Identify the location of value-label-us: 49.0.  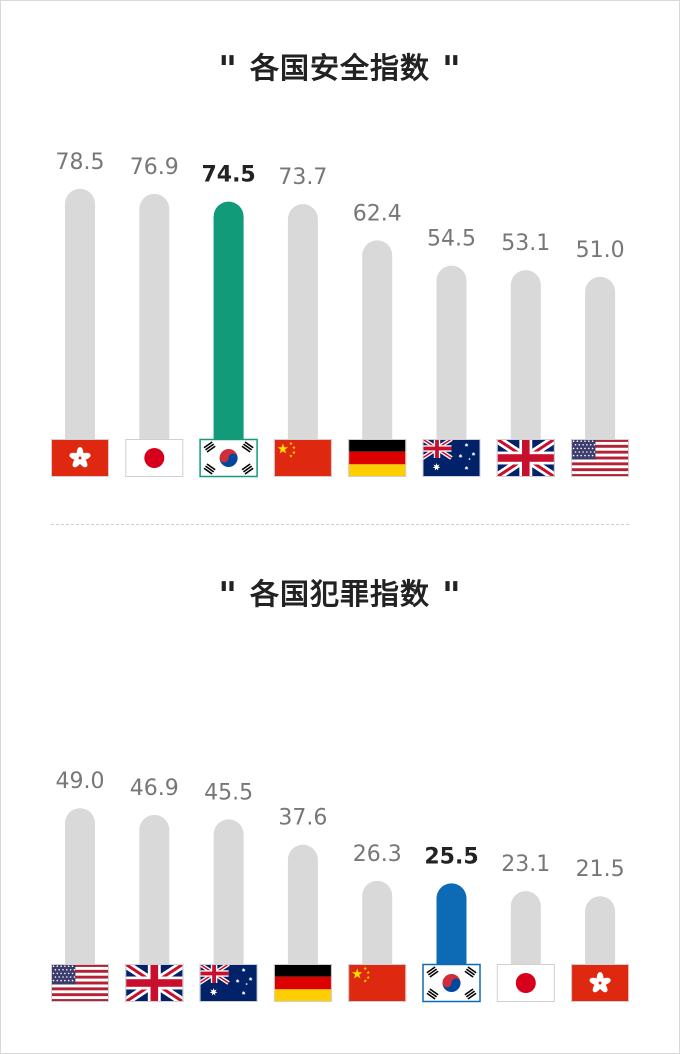
(80, 781).